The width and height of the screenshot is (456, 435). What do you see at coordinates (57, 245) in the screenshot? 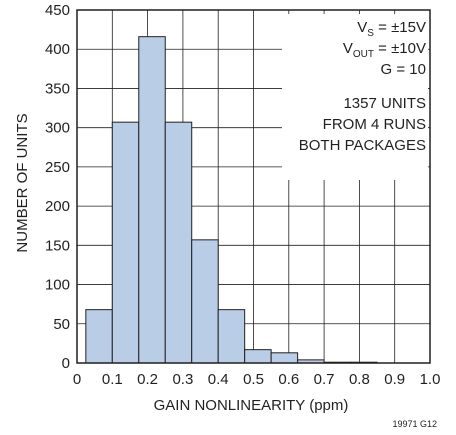
I see `y-tick-label: 150` at bounding box center [57, 245].